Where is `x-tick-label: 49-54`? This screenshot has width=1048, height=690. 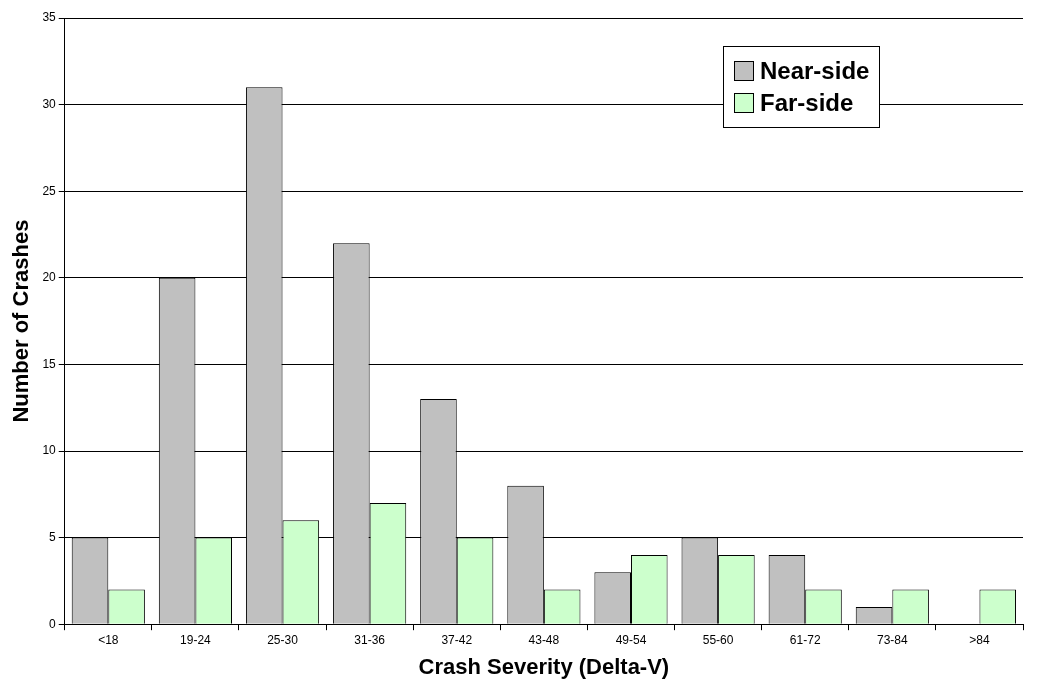
x-tick-label: 49-54 is located at coordinates (631, 639).